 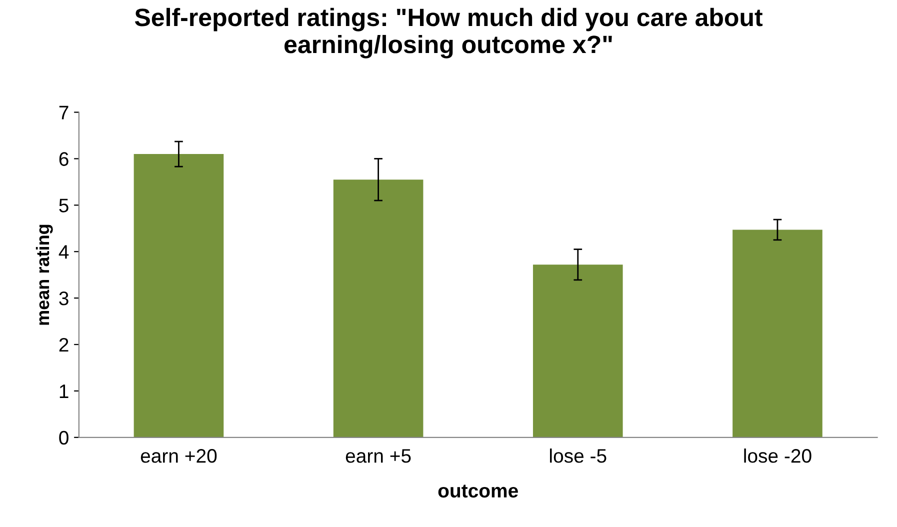 What do you see at coordinates (63, 205) in the screenshot?
I see `y-tick-label: 5` at bounding box center [63, 205].